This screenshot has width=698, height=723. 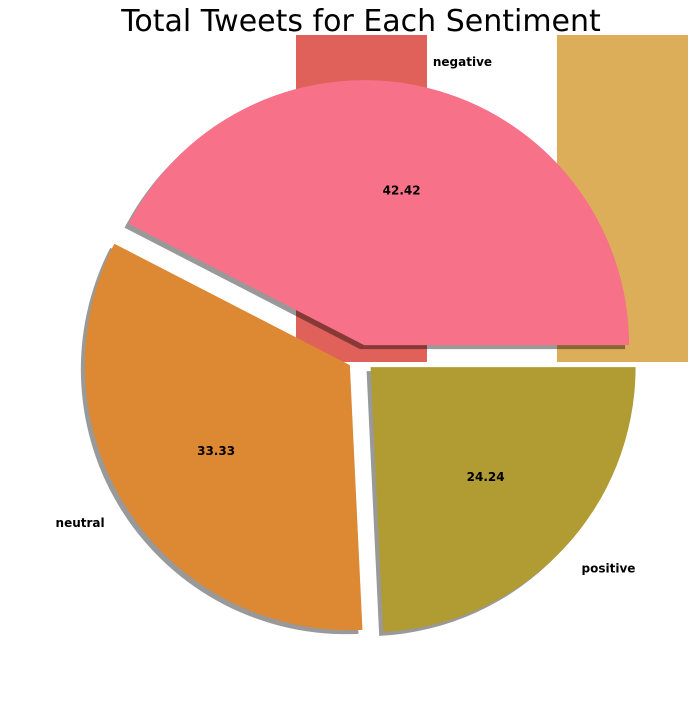 What do you see at coordinates (80, 523) in the screenshot?
I see `category-label-neutral: neutral` at bounding box center [80, 523].